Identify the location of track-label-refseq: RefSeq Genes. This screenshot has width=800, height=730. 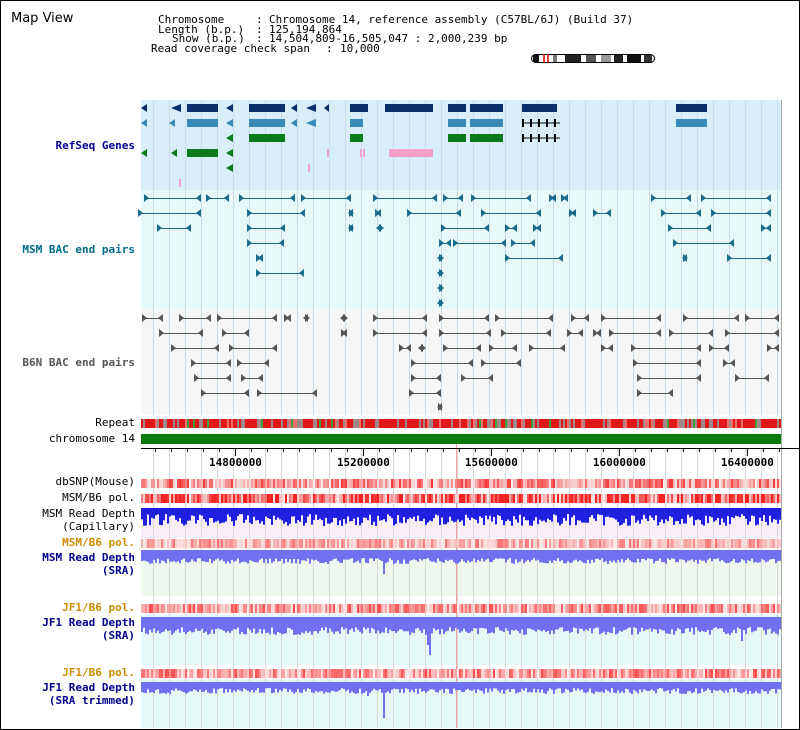
(95, 145).